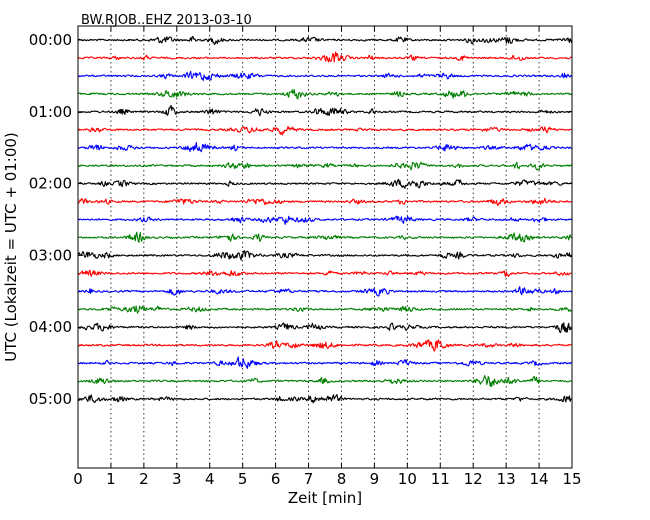 The height and width of the screenshot is (520, 650). What do you see at coordinates (571, 479) in the screenshot?
I see `x-tick-label: 15` at bounding box center [571, 479].